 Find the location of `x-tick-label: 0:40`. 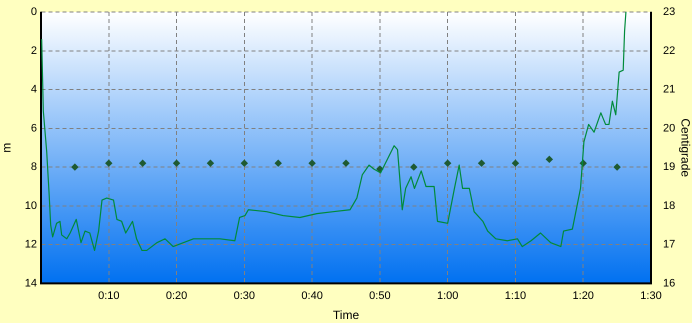

x-tick-label: 0:40 is located at coordinates (312, 296).